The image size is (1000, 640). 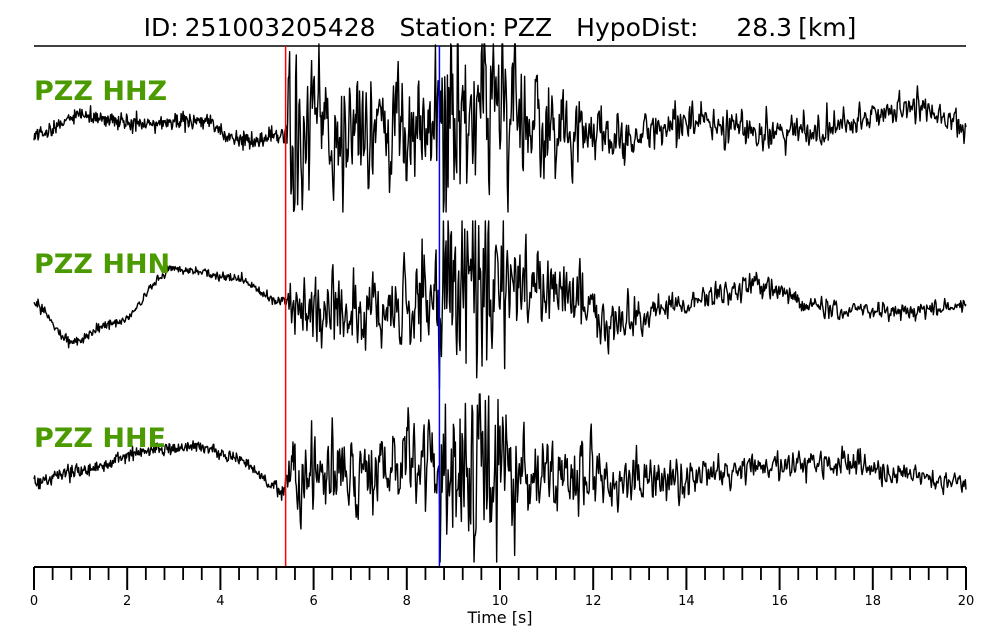 What do you see at coordinates (100, 91) in the screenshot?
I see `trace-label-1: PZZ HHZ` at bounding box center [100, 91].